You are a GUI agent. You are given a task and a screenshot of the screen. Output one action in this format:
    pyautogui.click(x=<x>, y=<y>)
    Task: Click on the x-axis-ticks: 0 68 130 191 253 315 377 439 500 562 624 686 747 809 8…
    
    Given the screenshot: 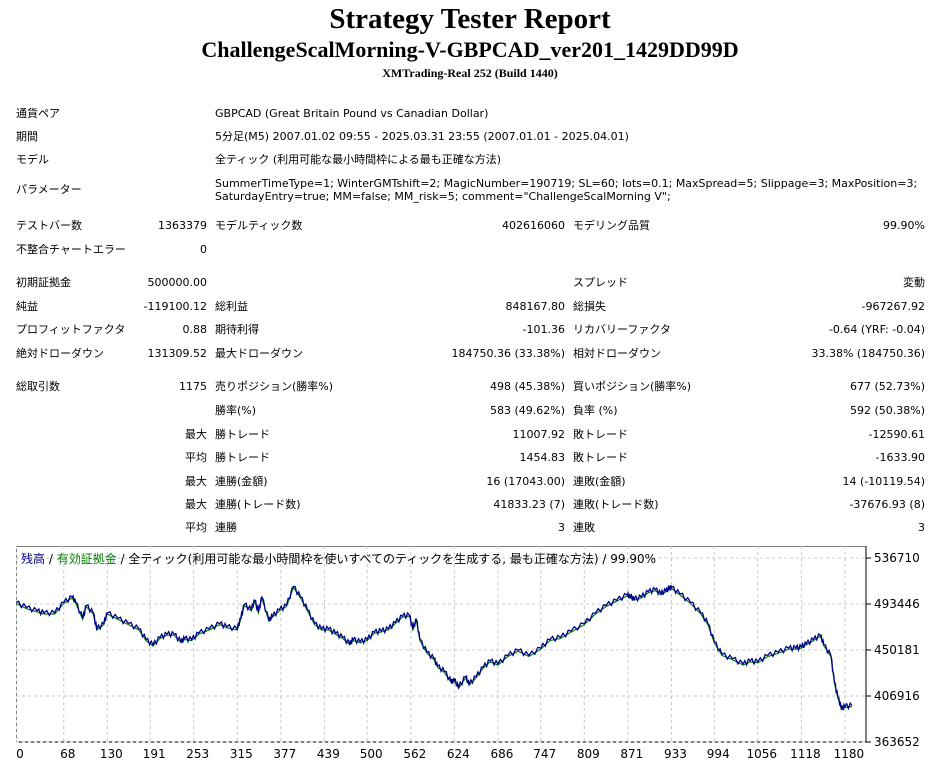 What is the action you would take?
    pyautogui.click(x=440, y=754)
    